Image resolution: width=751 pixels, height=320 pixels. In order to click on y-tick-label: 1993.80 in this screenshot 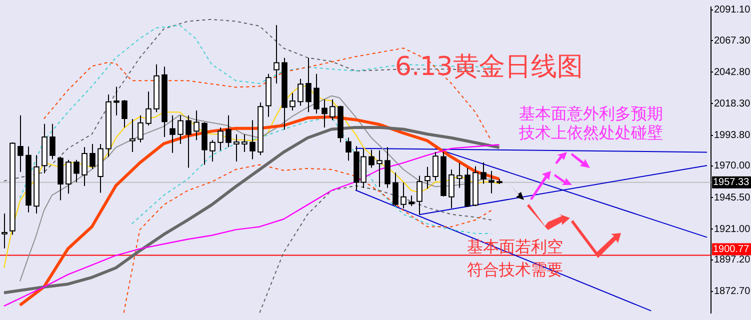, I will do `click(732, 136)`.